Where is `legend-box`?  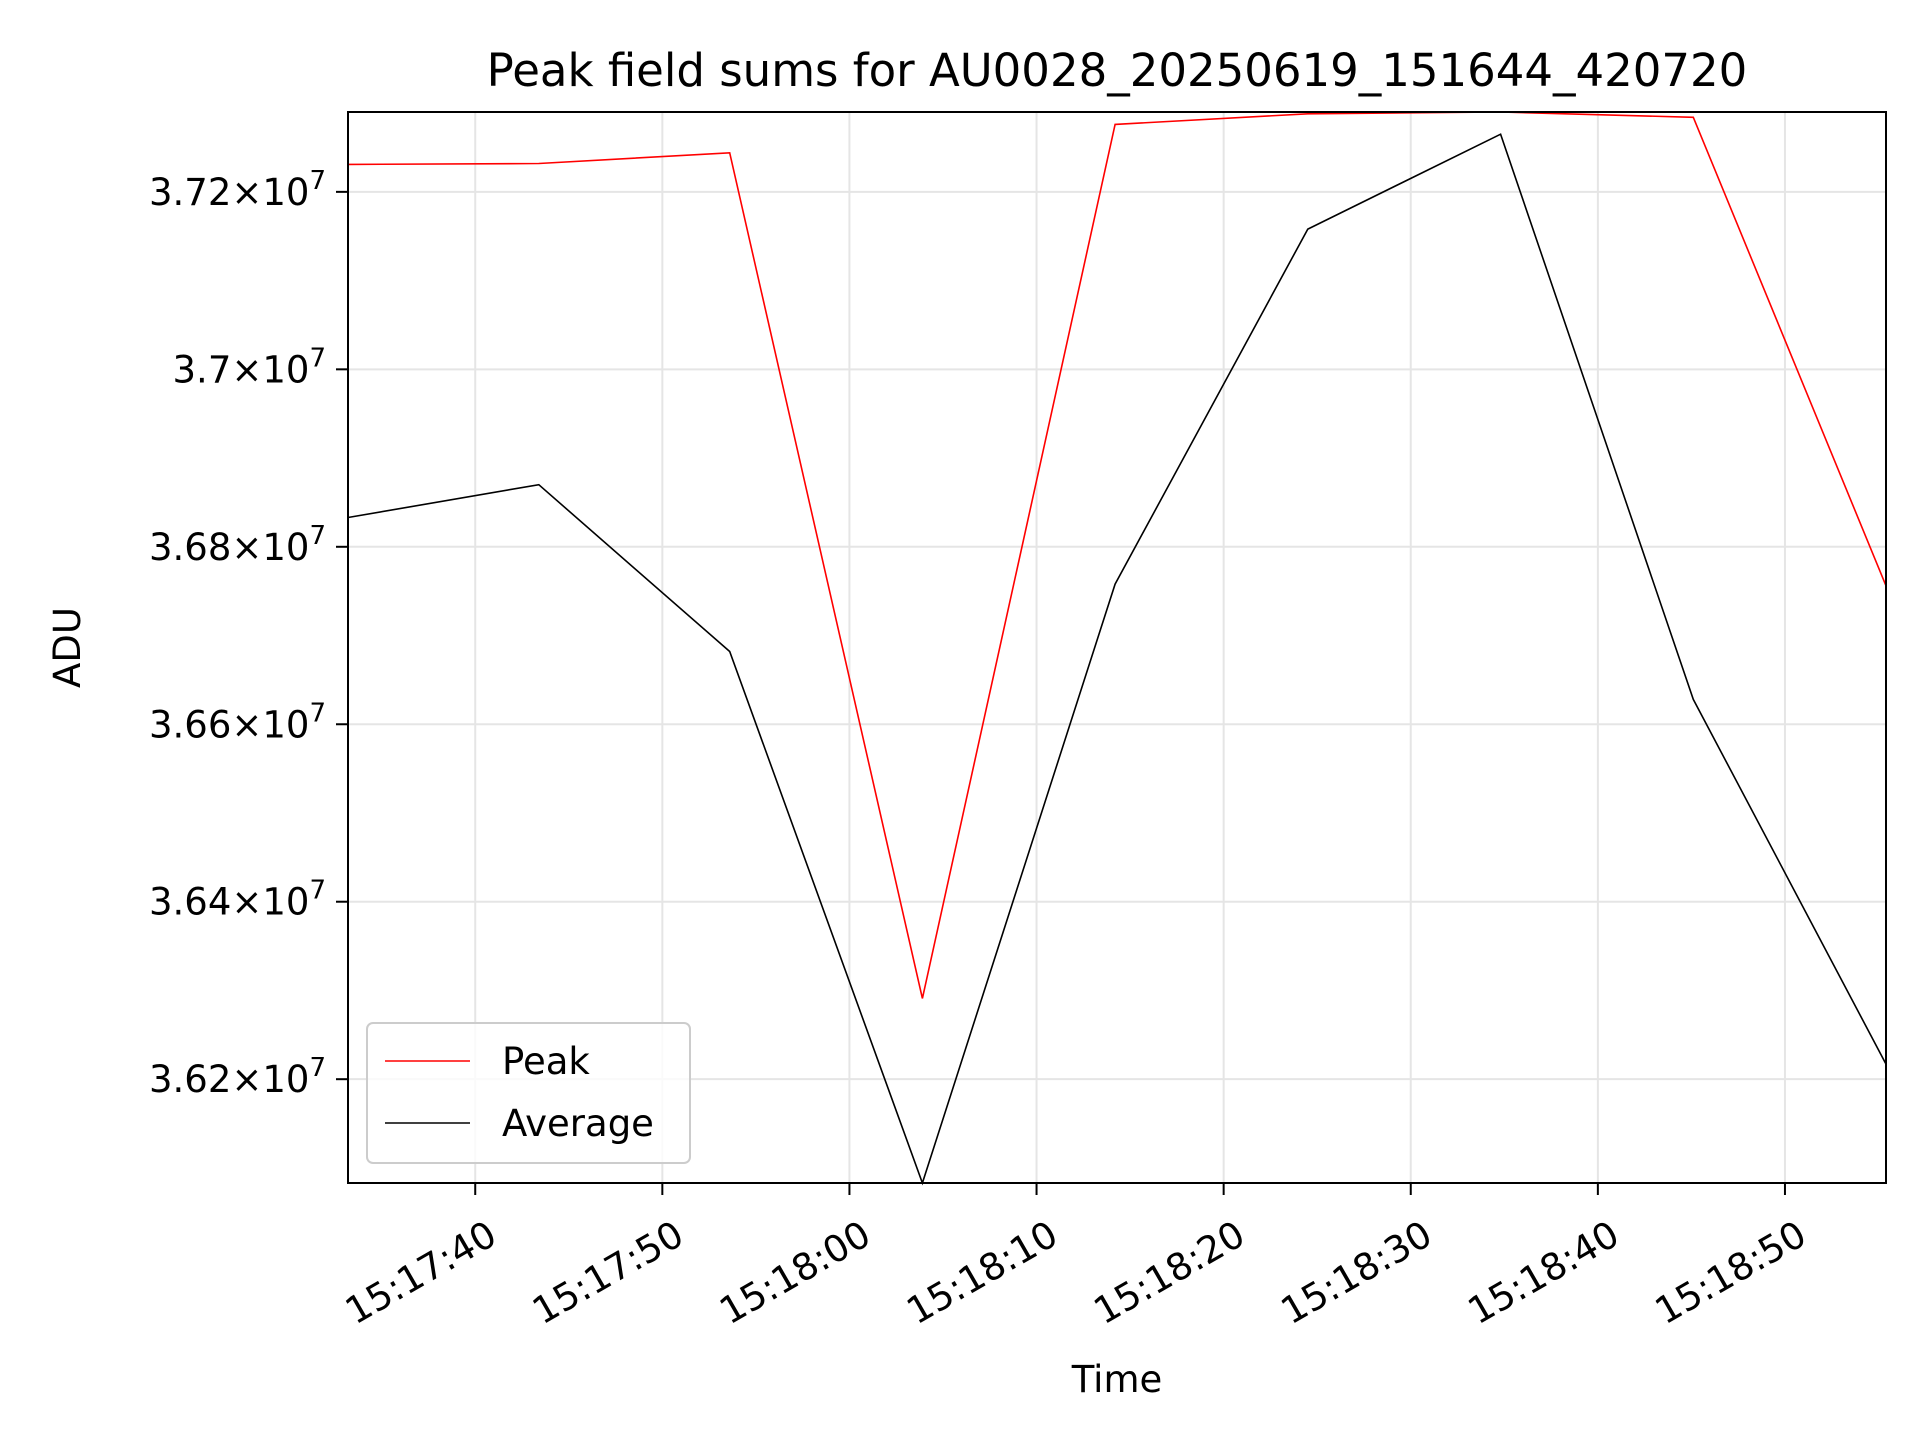
legend-box is located at coordinates (528, 1093).